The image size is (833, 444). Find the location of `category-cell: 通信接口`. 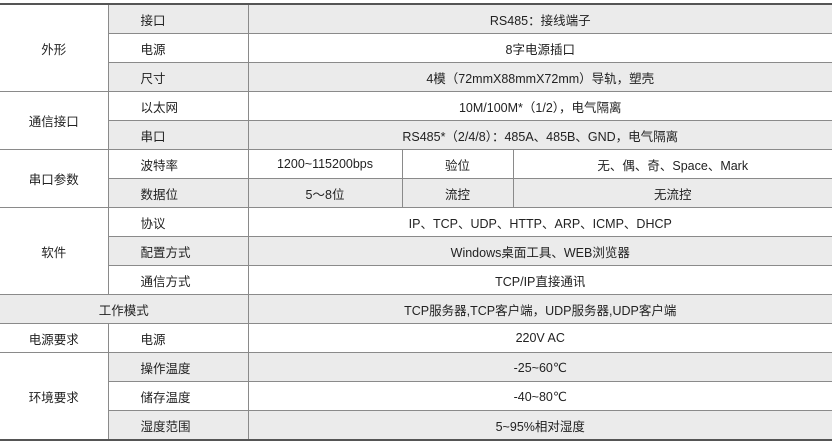

category-cell: 通信接口 is located at coordinates (54, 120).